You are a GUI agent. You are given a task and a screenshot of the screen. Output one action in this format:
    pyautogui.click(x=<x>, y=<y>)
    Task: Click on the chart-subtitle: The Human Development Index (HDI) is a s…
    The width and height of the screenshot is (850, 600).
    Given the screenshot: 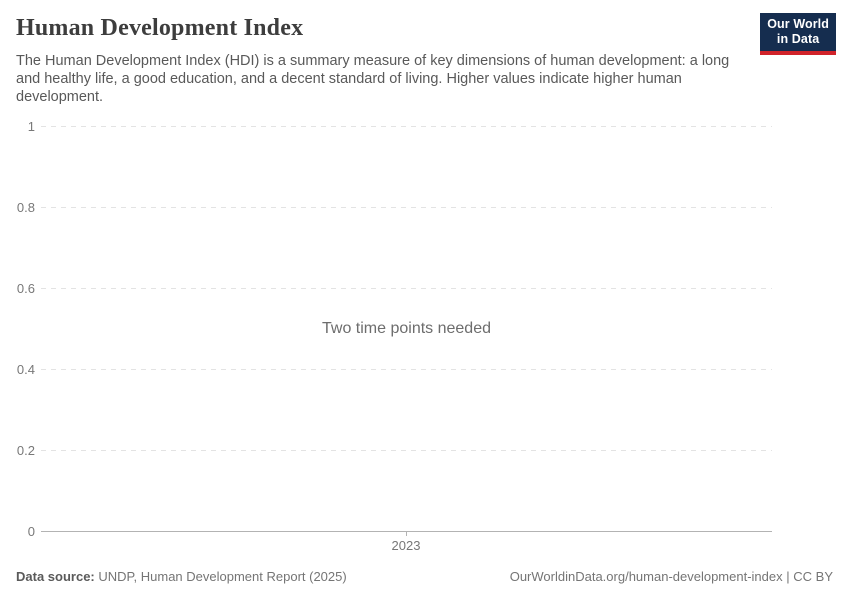 What is the action you would take?
    pyautogui.click(x=373, y=79)
    